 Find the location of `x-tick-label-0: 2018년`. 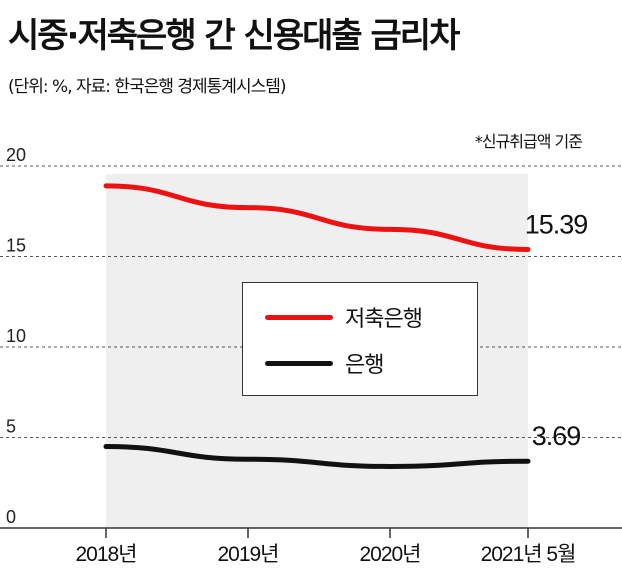

x-tick-label-0: 2018년 is located at coordinates (105, 554).